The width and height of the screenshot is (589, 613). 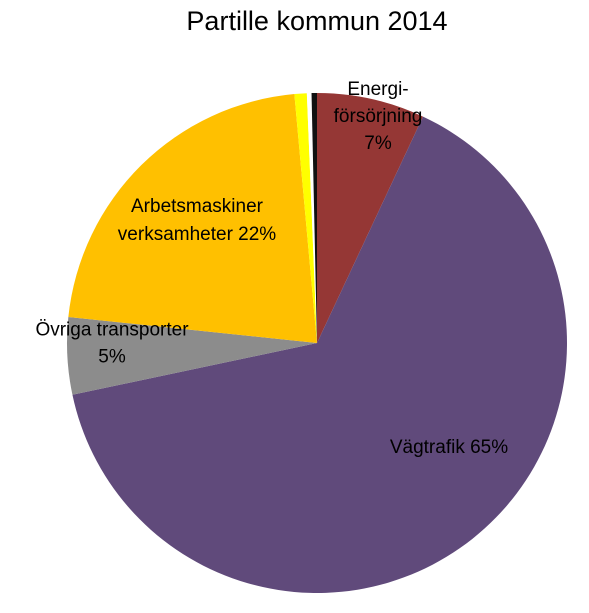 I want to click on slice-label-line: Arbetsmaskiner, so click(x=197, y=206).